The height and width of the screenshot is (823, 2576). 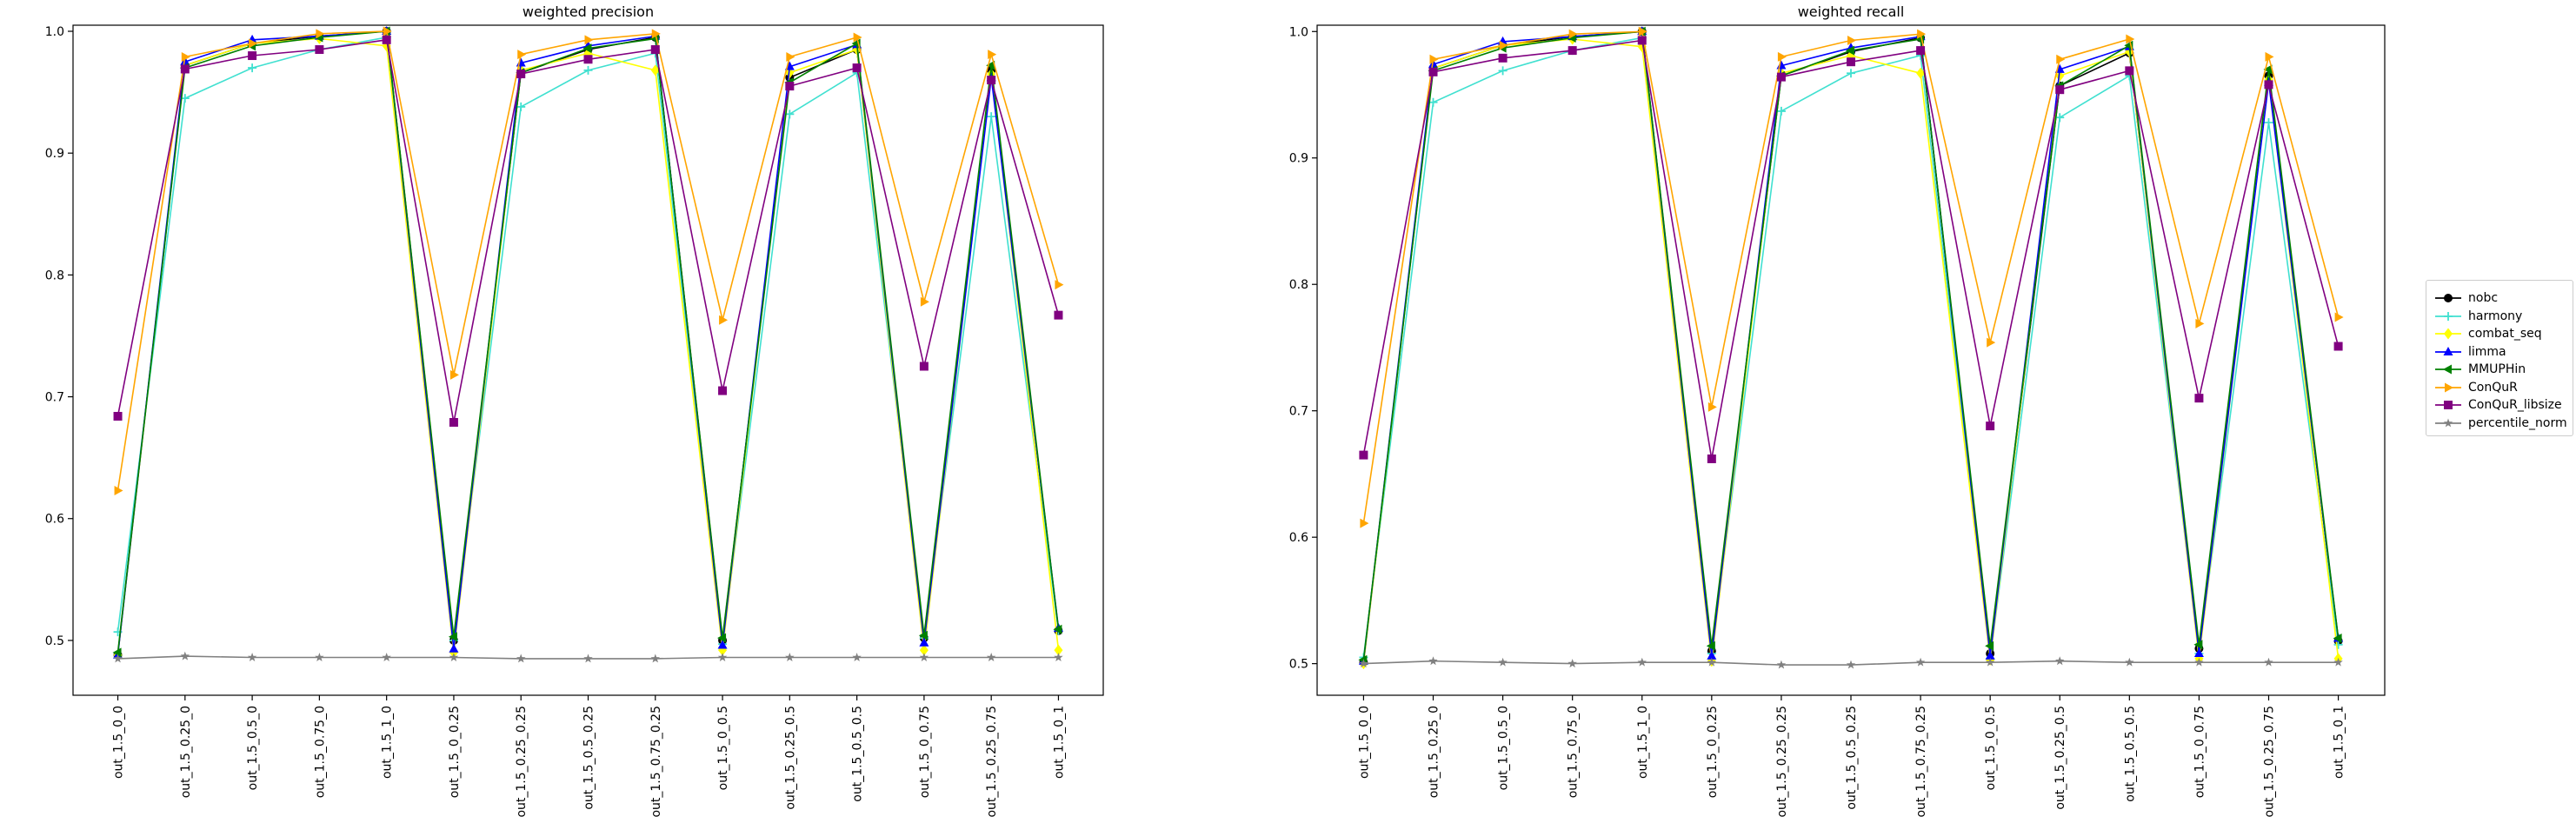 What do you see at coordinates (2469, 352) in the screenshot?
I see `legend-item: limma` at bounding box center [2469, 352].